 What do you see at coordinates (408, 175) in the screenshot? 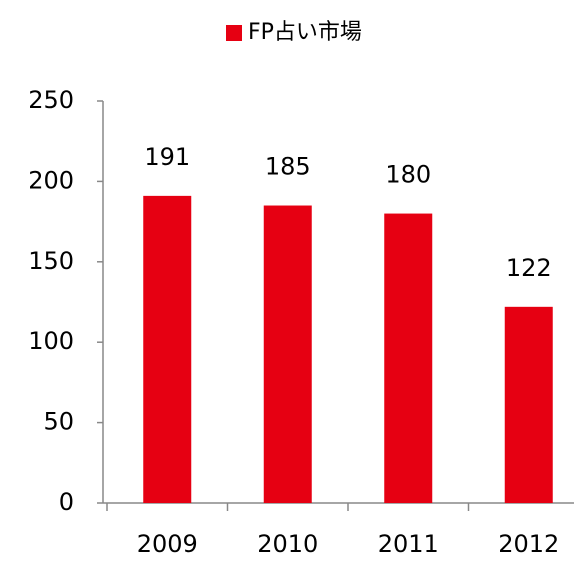
I see `data-label: 180` at bounding box center [408, 175].